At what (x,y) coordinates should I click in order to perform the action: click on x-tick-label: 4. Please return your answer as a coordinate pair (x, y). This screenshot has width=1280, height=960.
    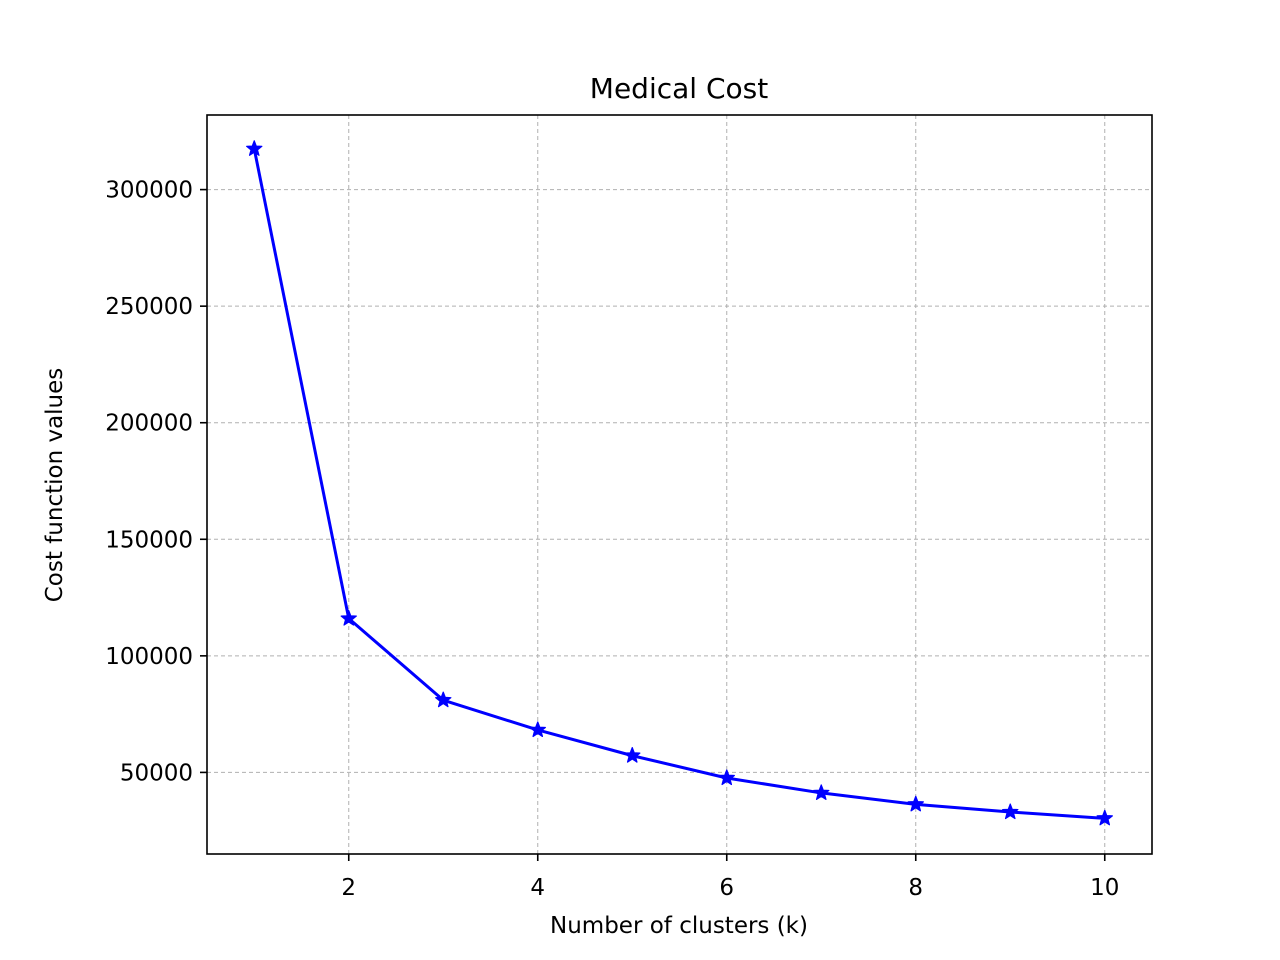
    Looking at the image, I should click on (537, 888).